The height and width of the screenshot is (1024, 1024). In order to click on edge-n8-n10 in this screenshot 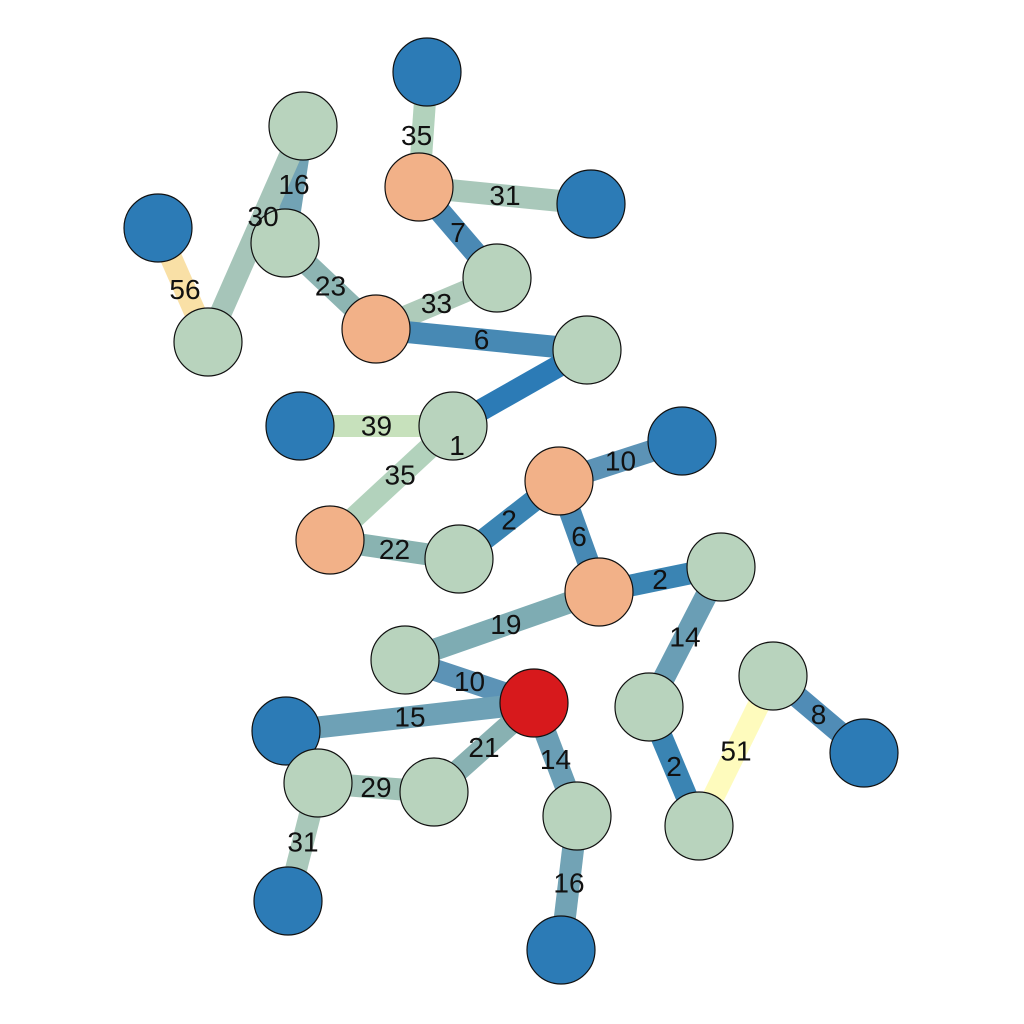, I will do `click(481, 339)`.